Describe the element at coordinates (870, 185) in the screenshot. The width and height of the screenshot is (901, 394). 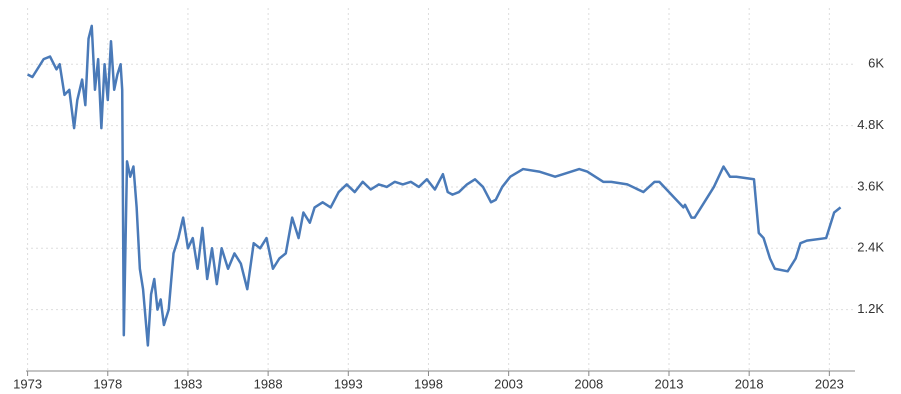
I see `y-tick-label: 3.6K` at that location.